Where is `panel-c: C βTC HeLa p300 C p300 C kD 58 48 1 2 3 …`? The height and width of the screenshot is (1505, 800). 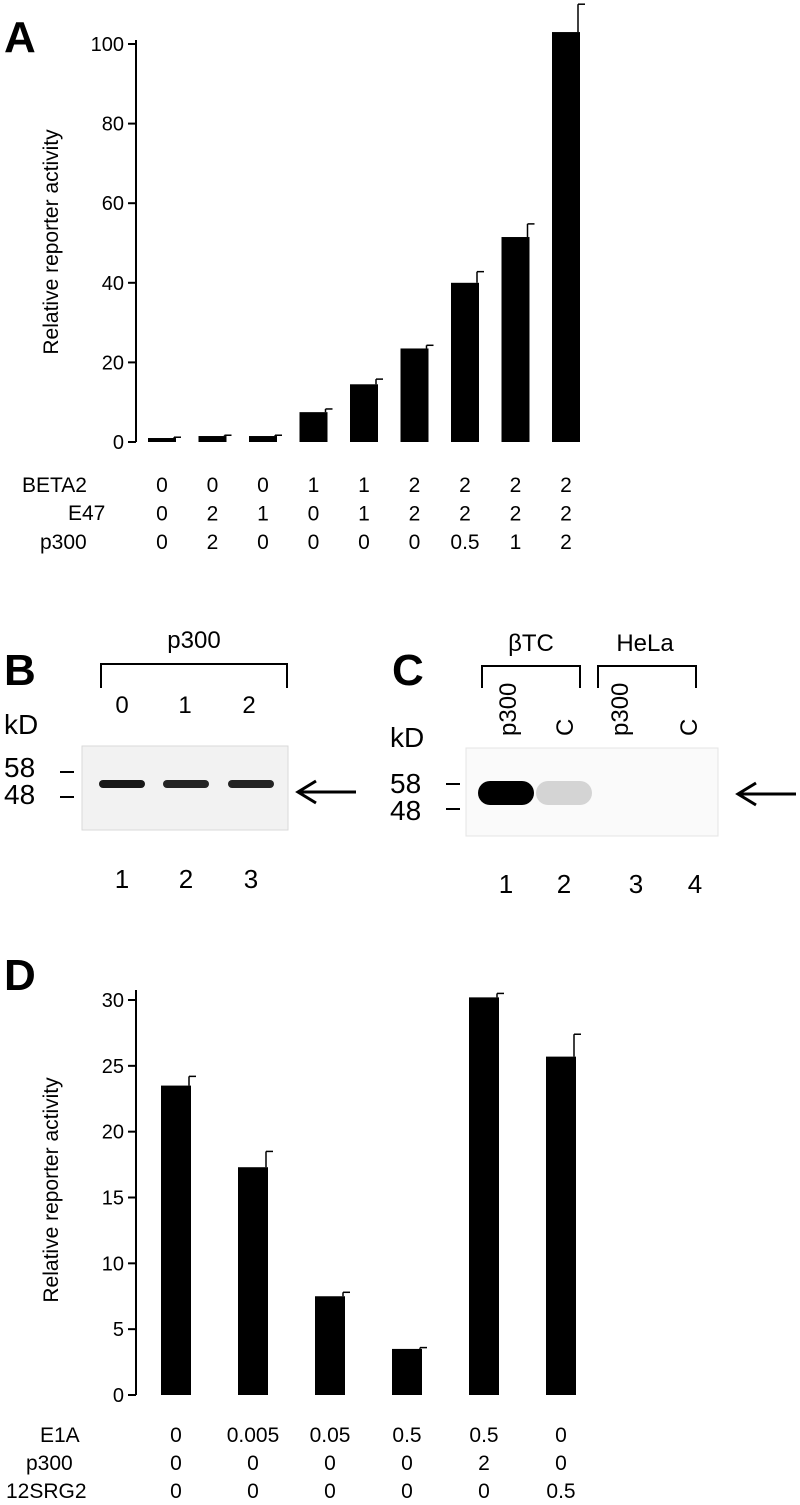 panel-c: C βTC HeLa p300 C p300 C kD 58 48 1 2 3 … is located at coordinates (593, 764).